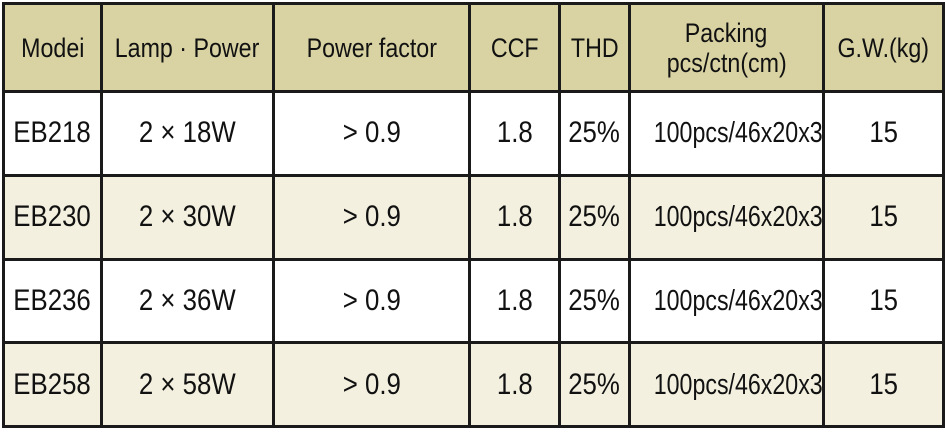 Image resolution: width=945 pixels, height=432 pixels. Describe the element at coordinates (52, 217) in the screenshot. I see `cell-model: EB230` at that location.